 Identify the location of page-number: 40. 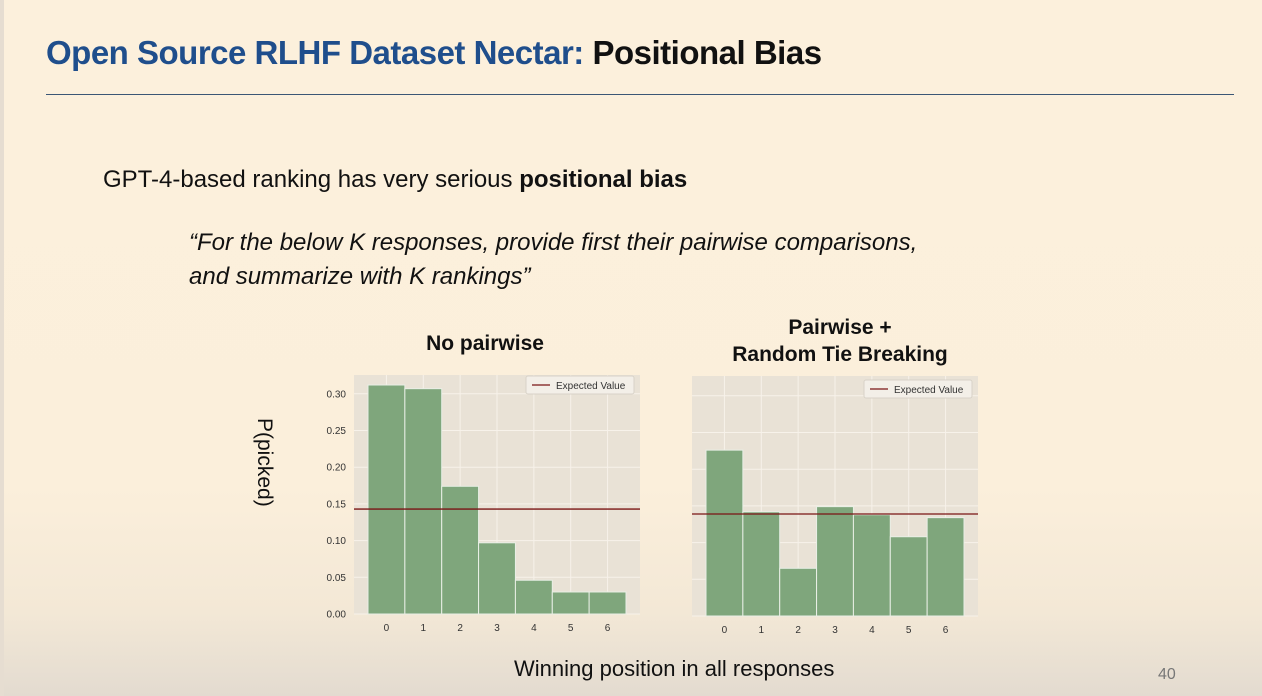
(1167, 674).